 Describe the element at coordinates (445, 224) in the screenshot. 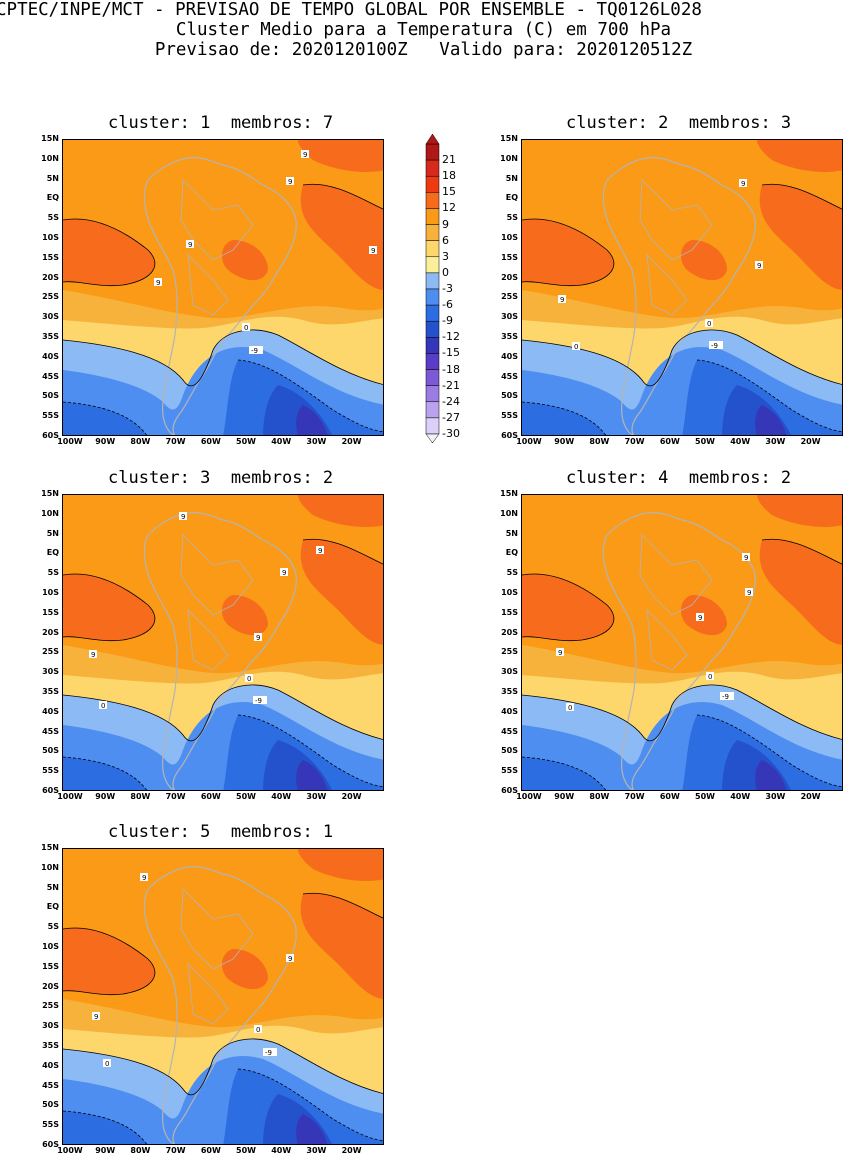

I see `colorbar-level-label: 9` at that location.